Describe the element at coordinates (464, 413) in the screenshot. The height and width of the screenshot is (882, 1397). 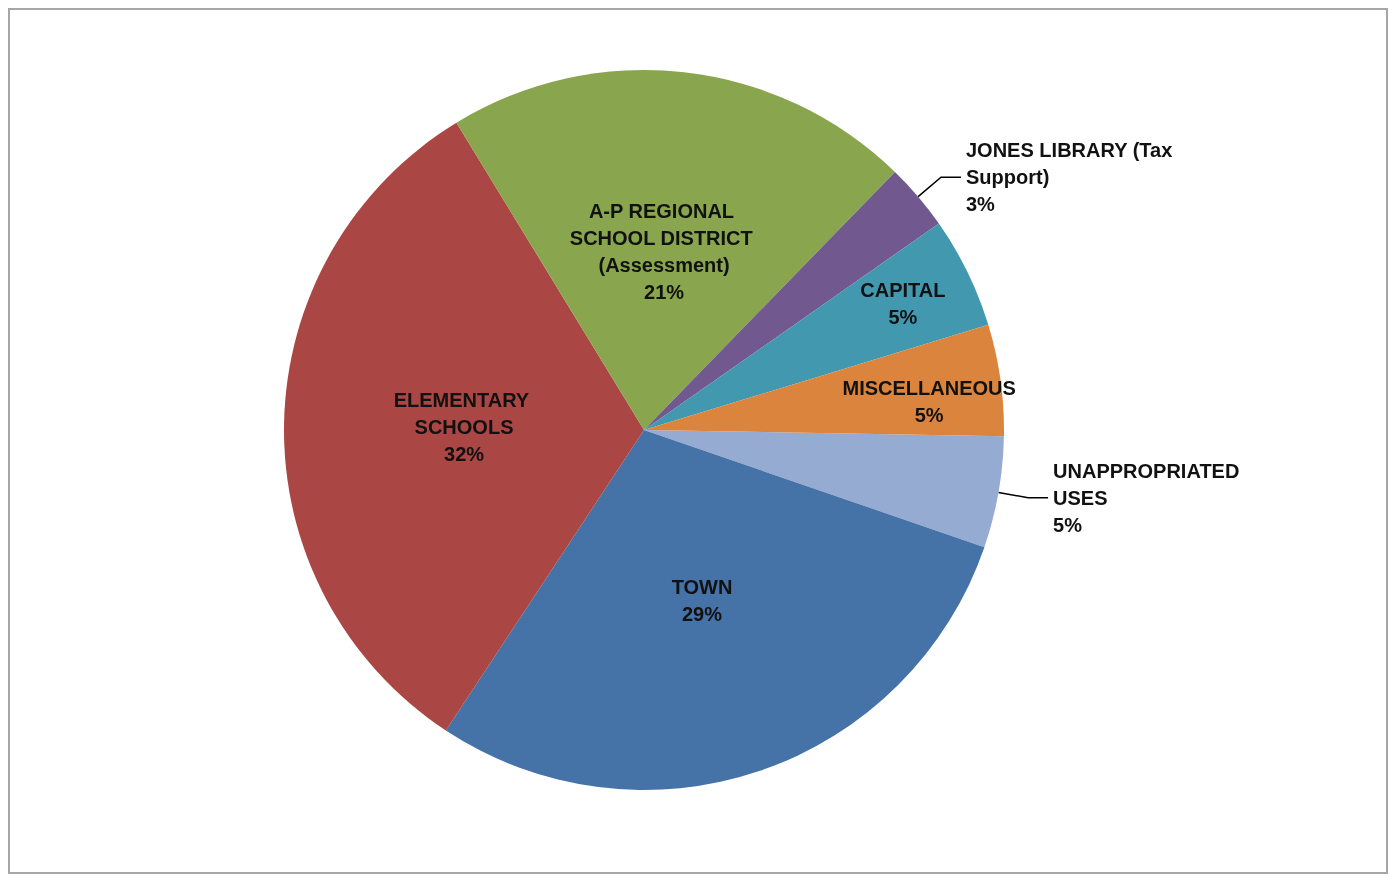
I see `slice-label: ELEMENTARY SCHOOLS` at that location.